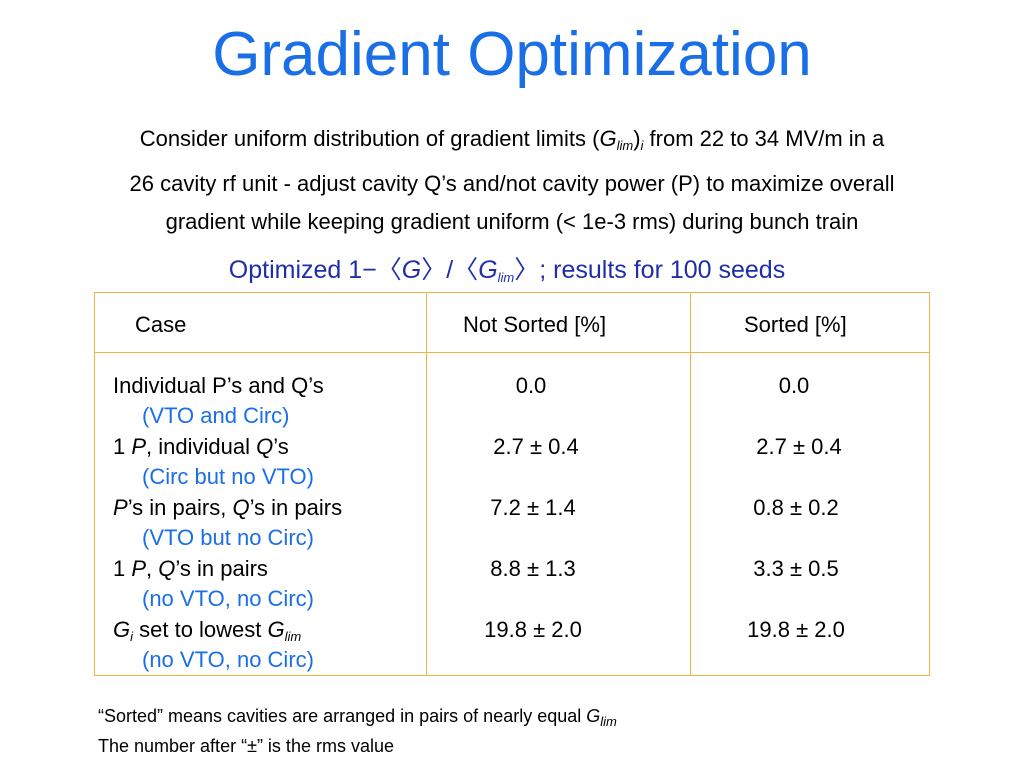  What do you see at coordinates (533, 629) in the screenshot?
I see `row-not-sorted: 19.8 ± 2.0` at bounding box center [533, 629].